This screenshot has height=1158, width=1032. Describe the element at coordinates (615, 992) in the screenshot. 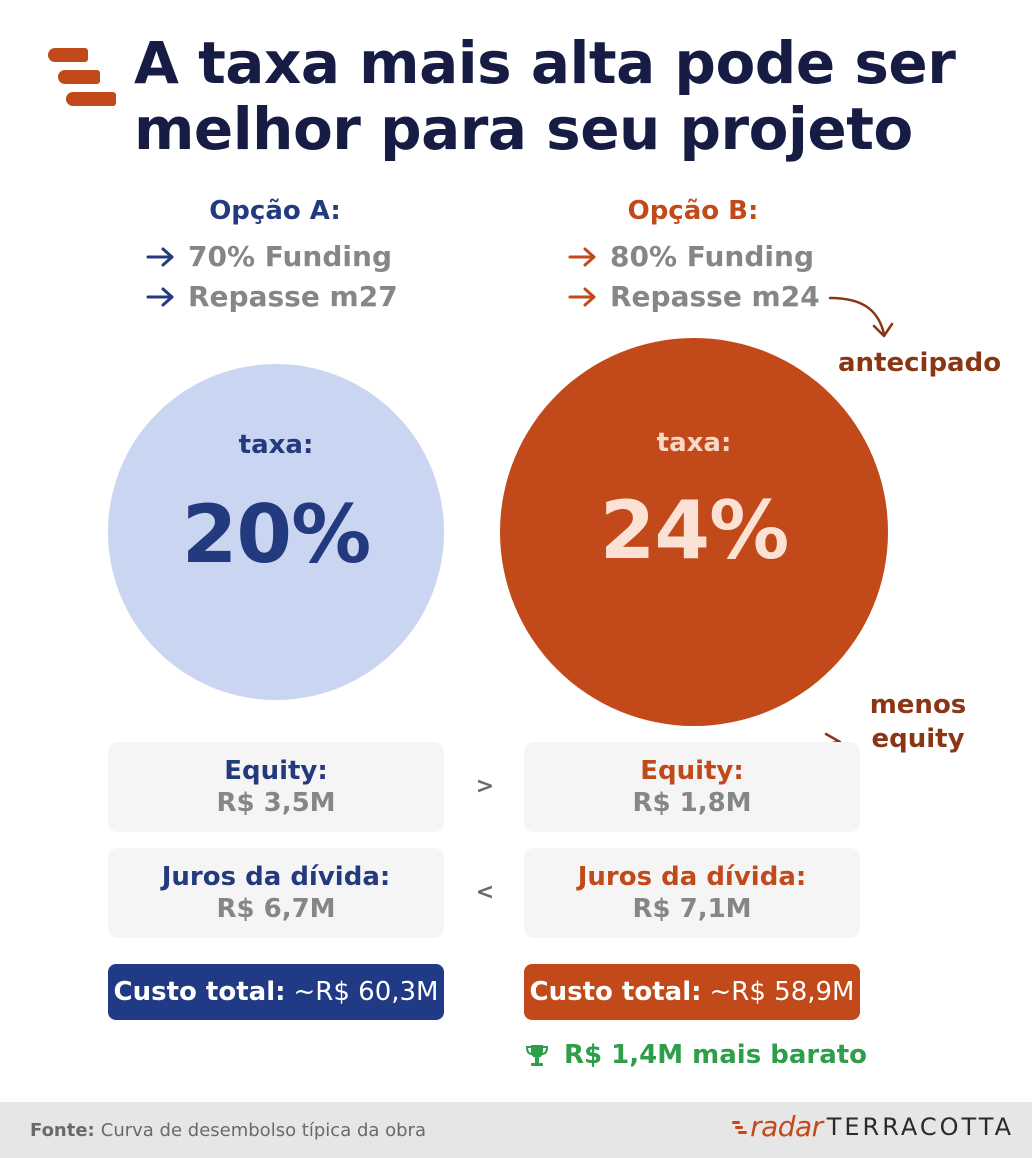

I see `option-b-total-label: Custo total:` at that location.